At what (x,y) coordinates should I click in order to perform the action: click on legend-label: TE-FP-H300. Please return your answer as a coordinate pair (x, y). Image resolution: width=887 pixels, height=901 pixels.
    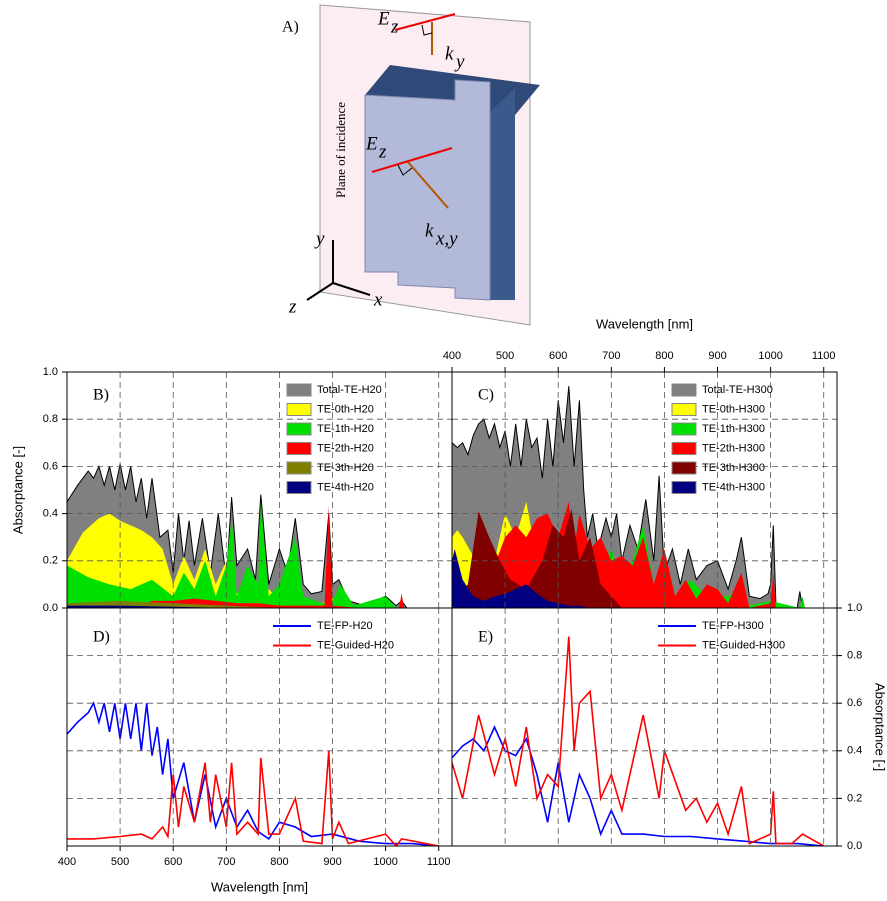
    Looking at the image, I should click on (733, 626).